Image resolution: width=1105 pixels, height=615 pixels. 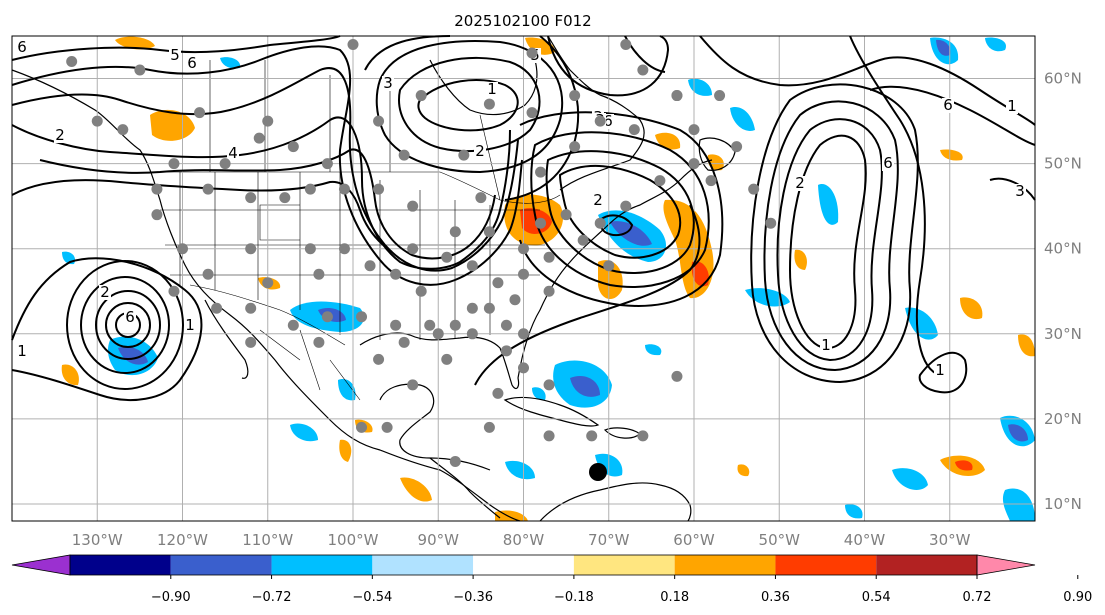 What do you see at coordinates (598, 472) in the screenshot?
I see `storm-marker` at bounding box center [598, 472].